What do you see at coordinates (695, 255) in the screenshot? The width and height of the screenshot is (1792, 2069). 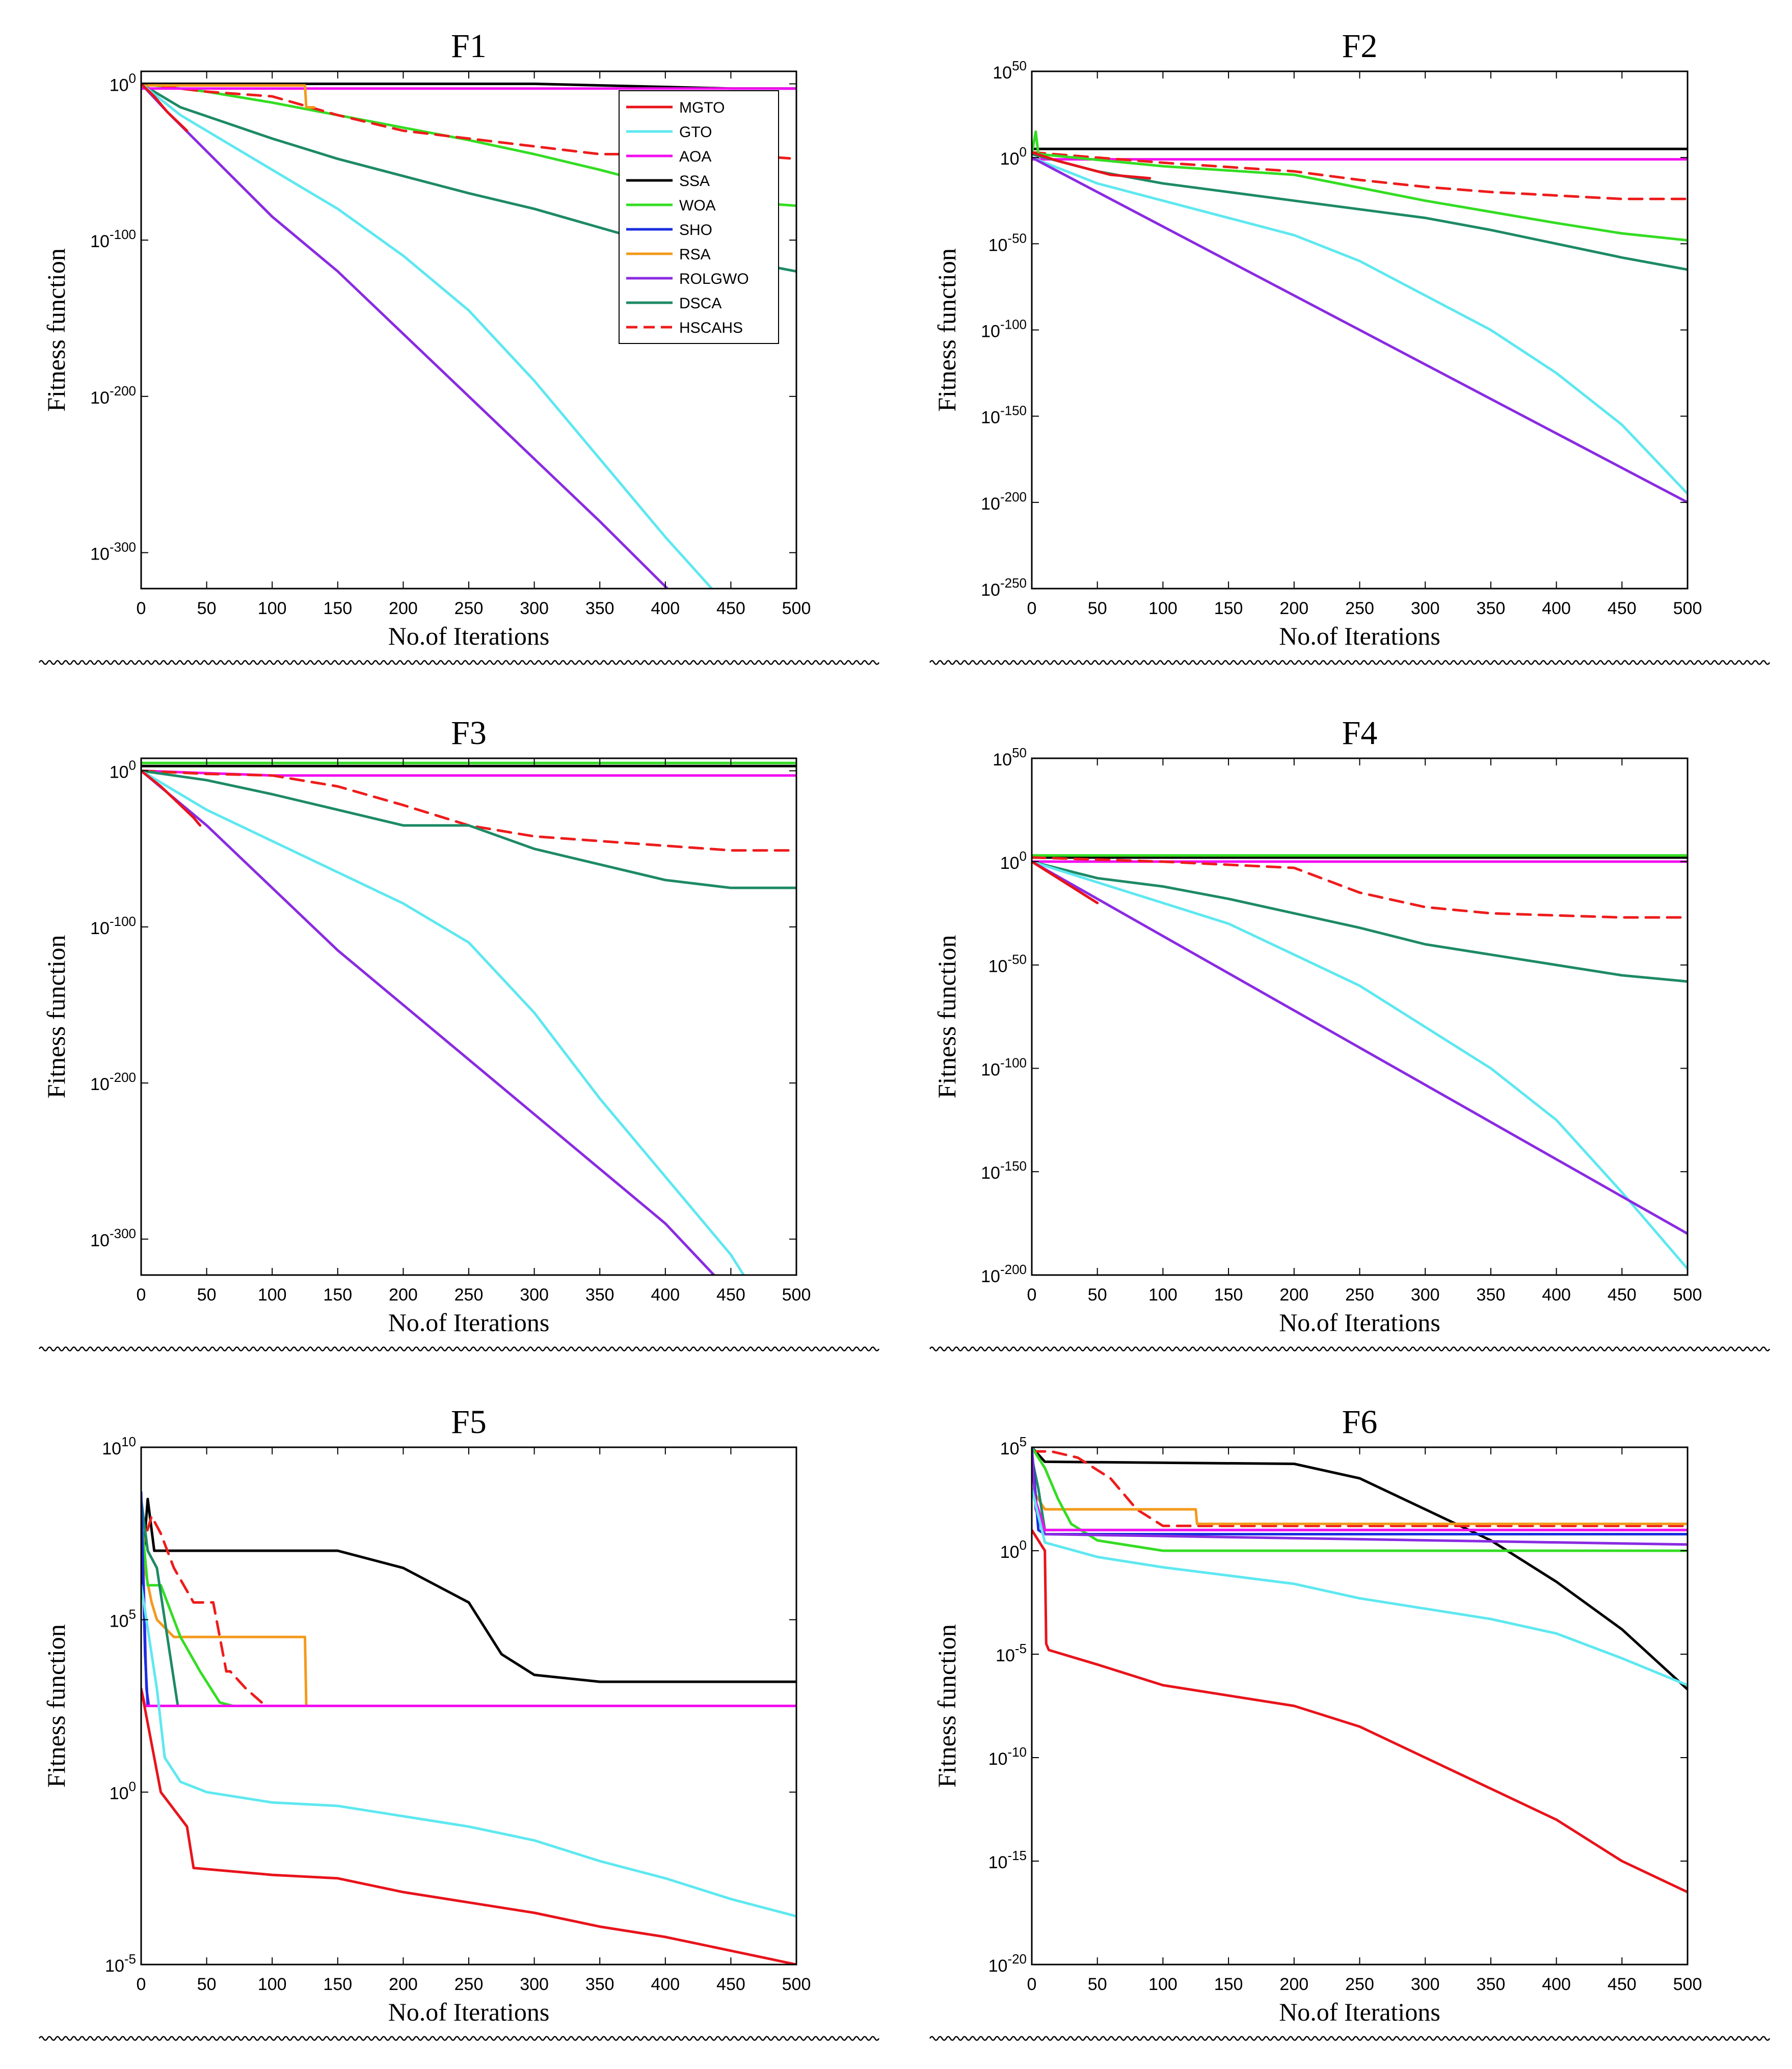 I see `legend-label-rsa: RSA` at bounding box center [695, 255].